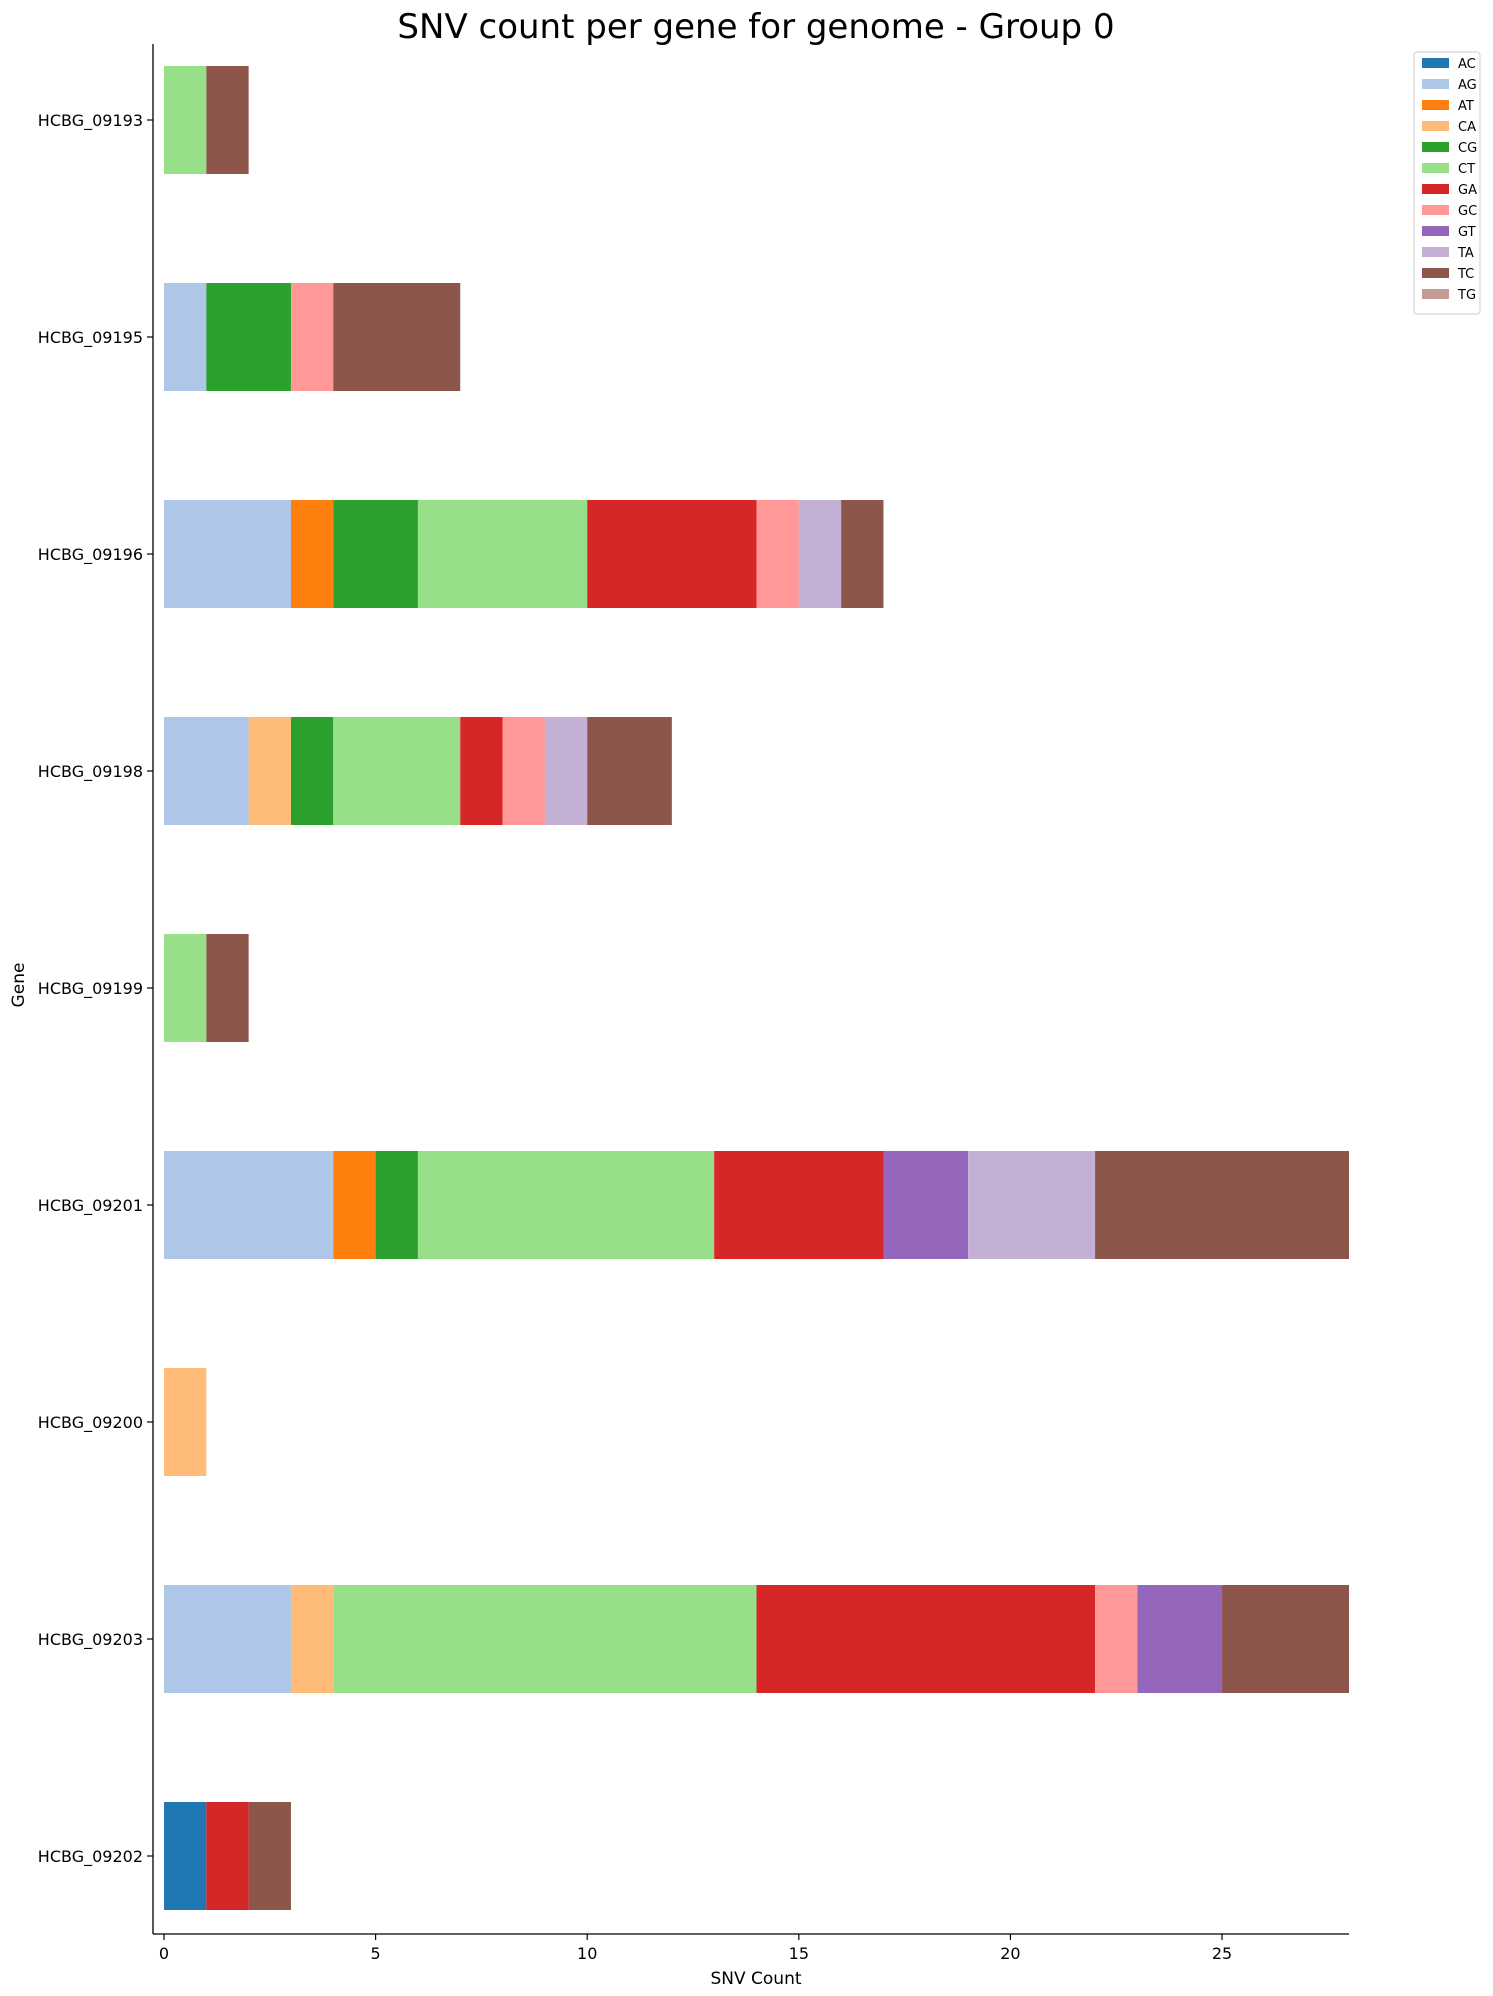 This screenshot has height=1996, width=1493. What do you see at coordinates (1467, 64) in the screenshot?
I see `legend-label: AC` at bounding box center [1467, 64].